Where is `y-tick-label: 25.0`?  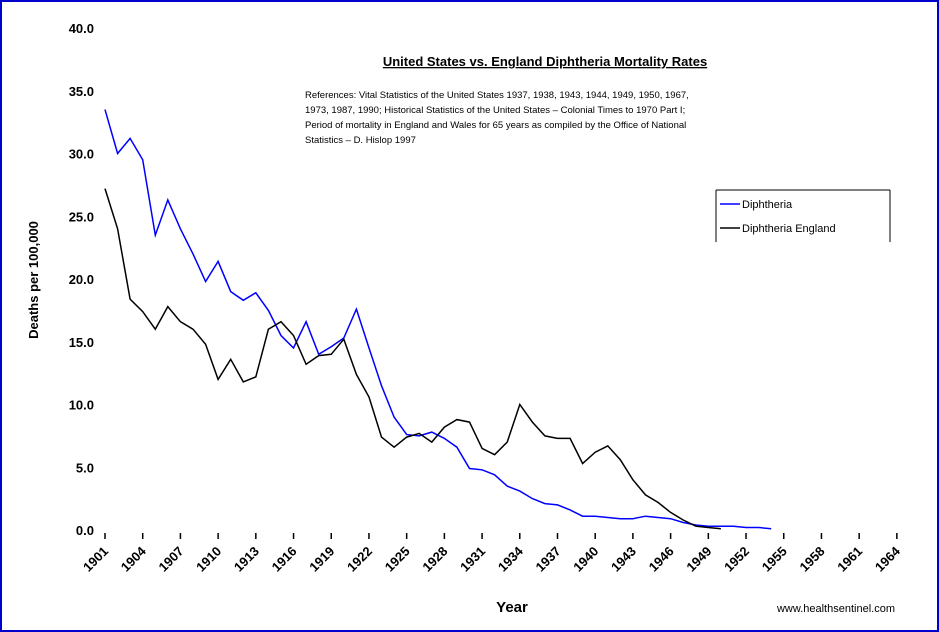 y-tick-label: 25.0 is located at coordinates (81, 216).